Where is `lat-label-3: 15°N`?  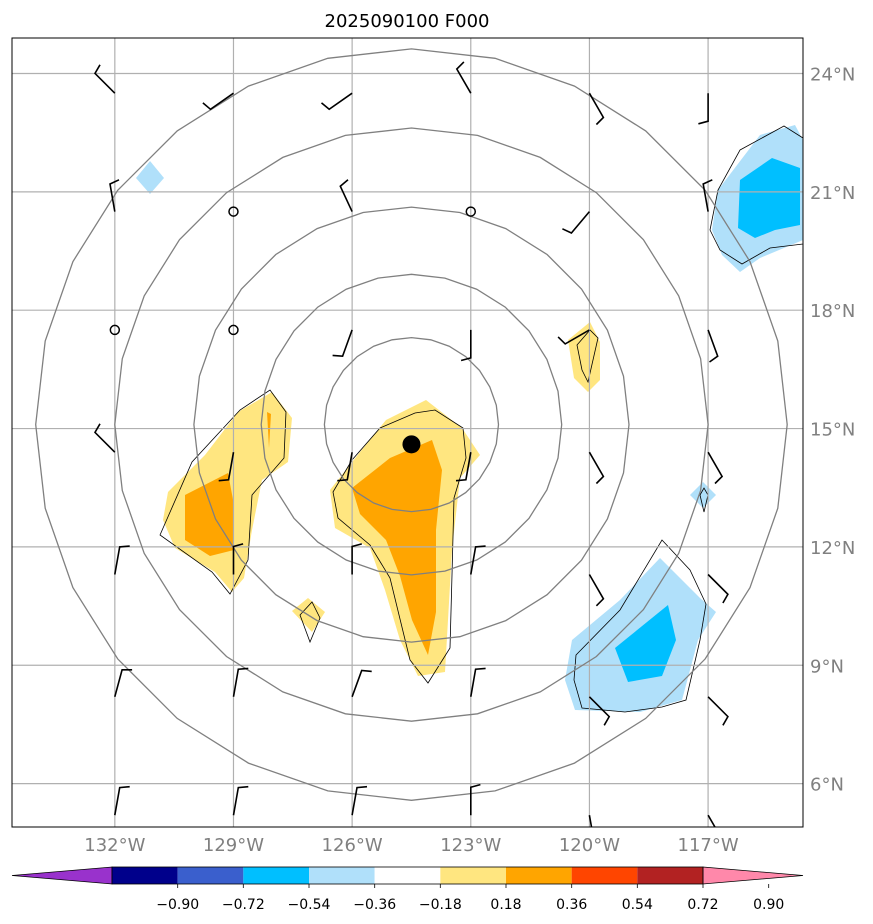 lat-label-3: 15°N is located at coordinates (832, 430).